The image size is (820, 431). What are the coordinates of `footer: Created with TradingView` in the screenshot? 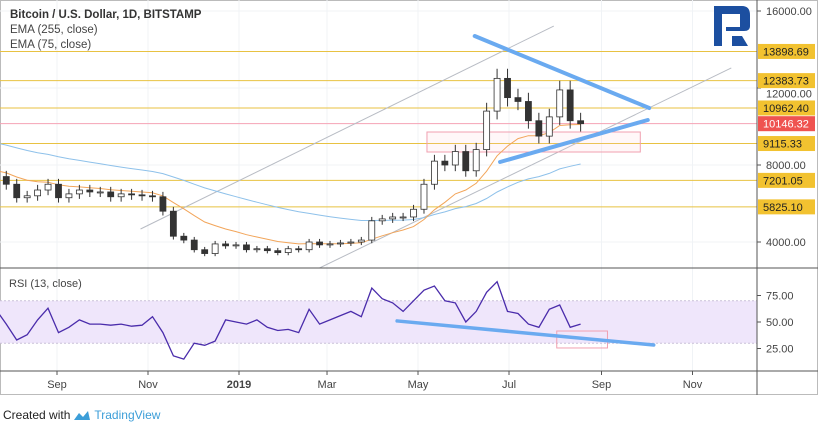 It's located at (81, 415).